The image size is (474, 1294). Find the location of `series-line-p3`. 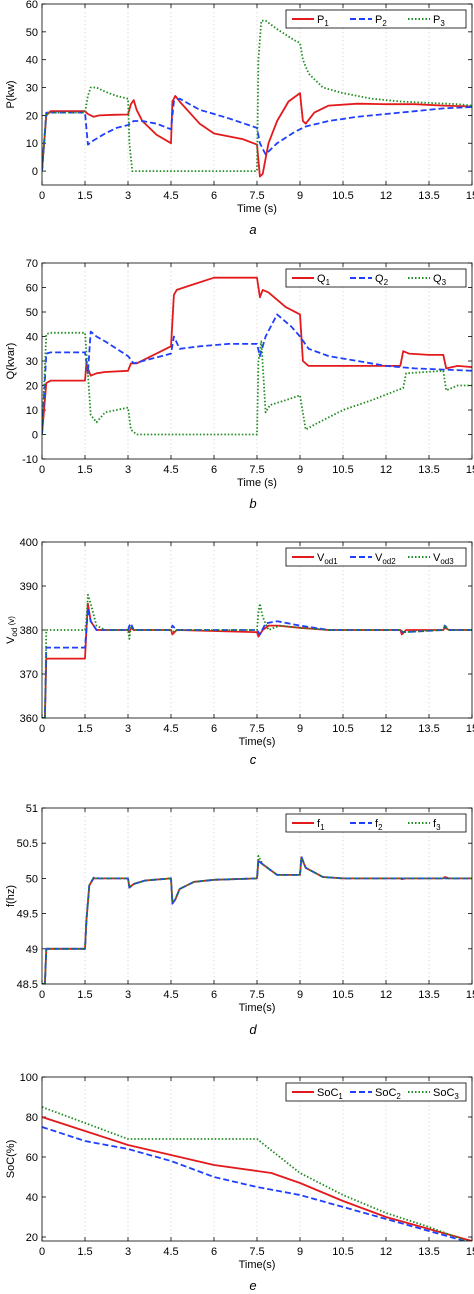

series-line-p3 is located at coordinates (257, 96).